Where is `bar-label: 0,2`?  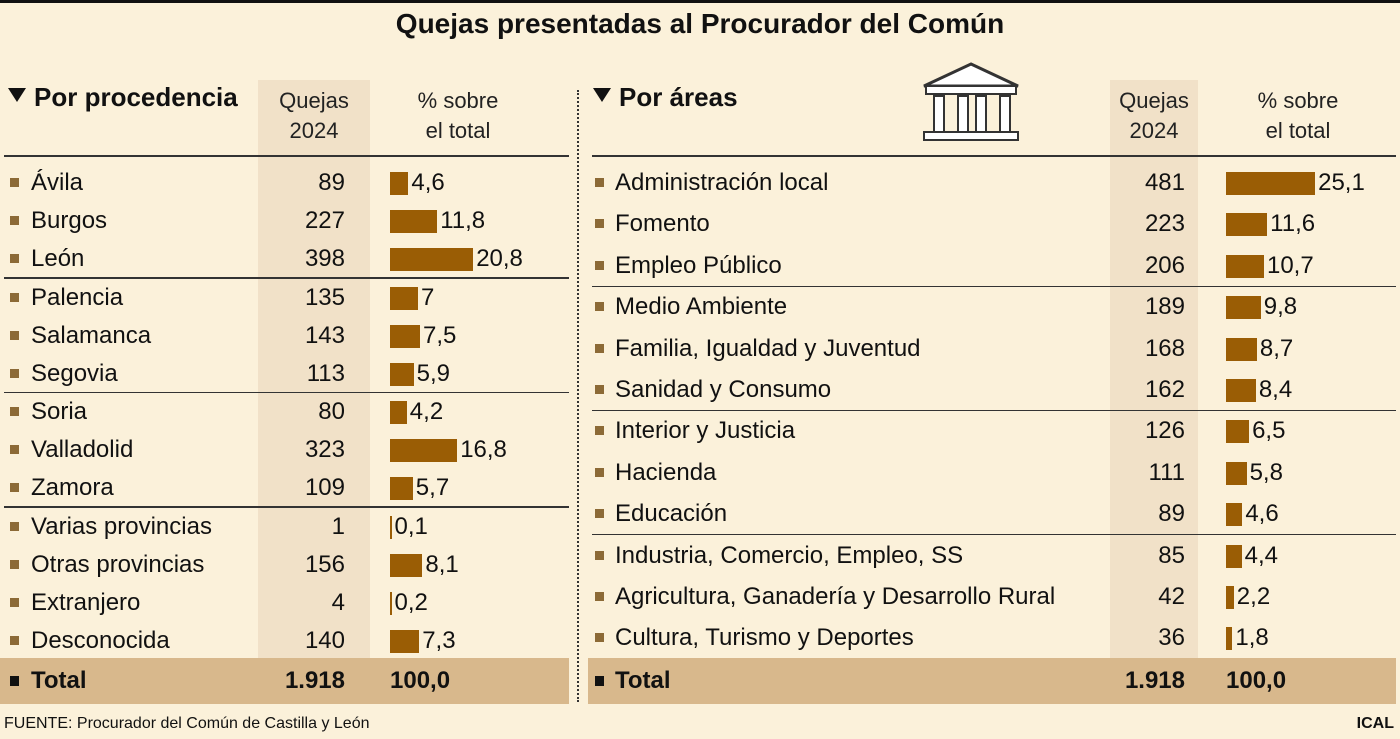
bar-label: 0,2 is located at coordinates (411, 602).